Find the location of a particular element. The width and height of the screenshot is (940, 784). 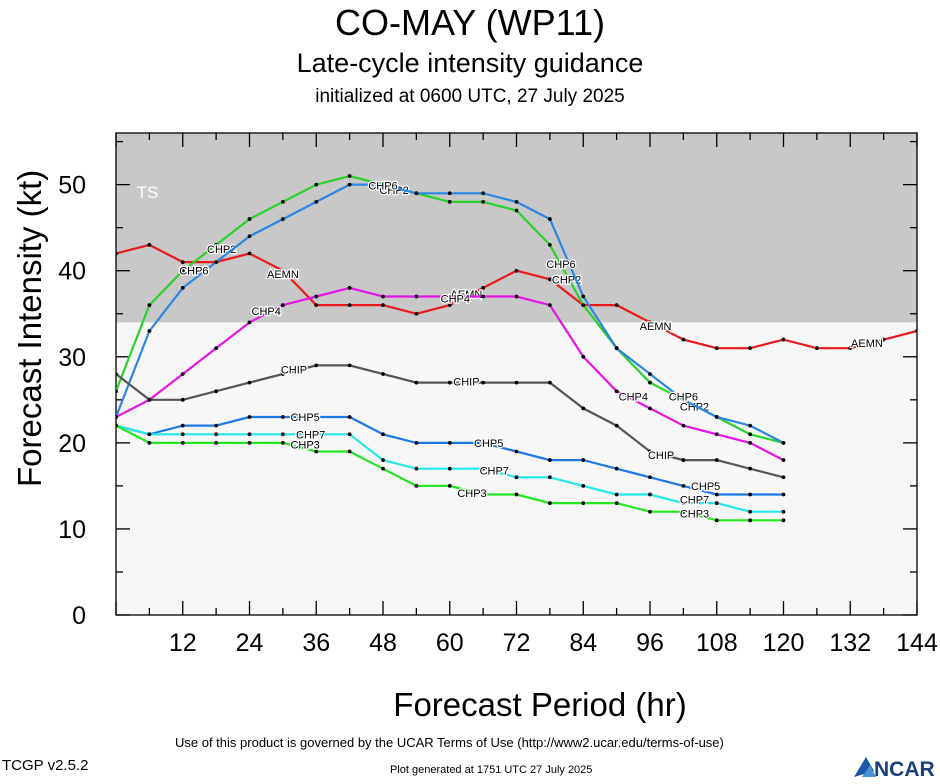

x-tick-label: 60 is located at coordinates (450, 643).